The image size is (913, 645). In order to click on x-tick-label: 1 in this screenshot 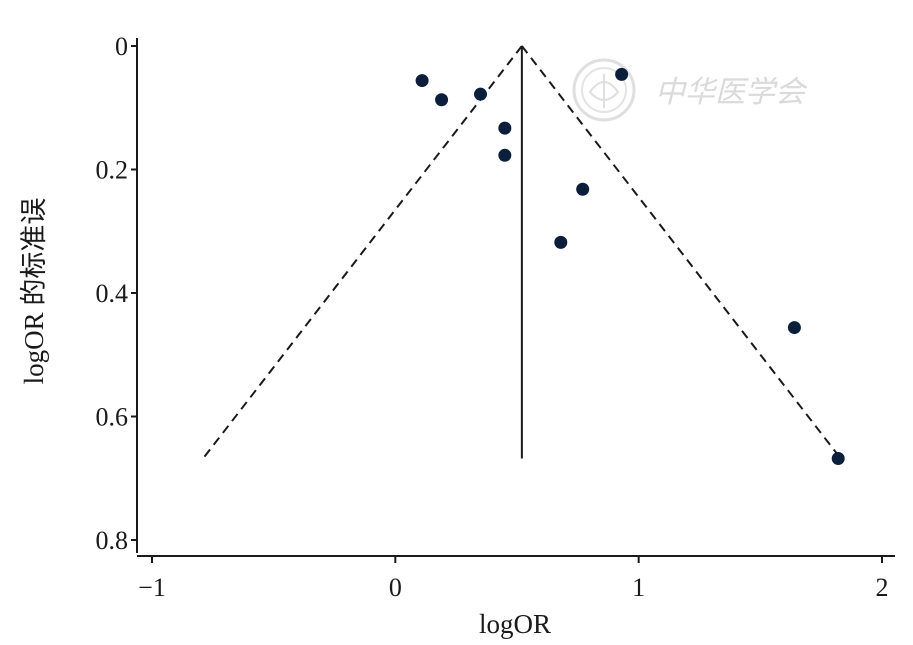, I will do `click(638, 587)`.